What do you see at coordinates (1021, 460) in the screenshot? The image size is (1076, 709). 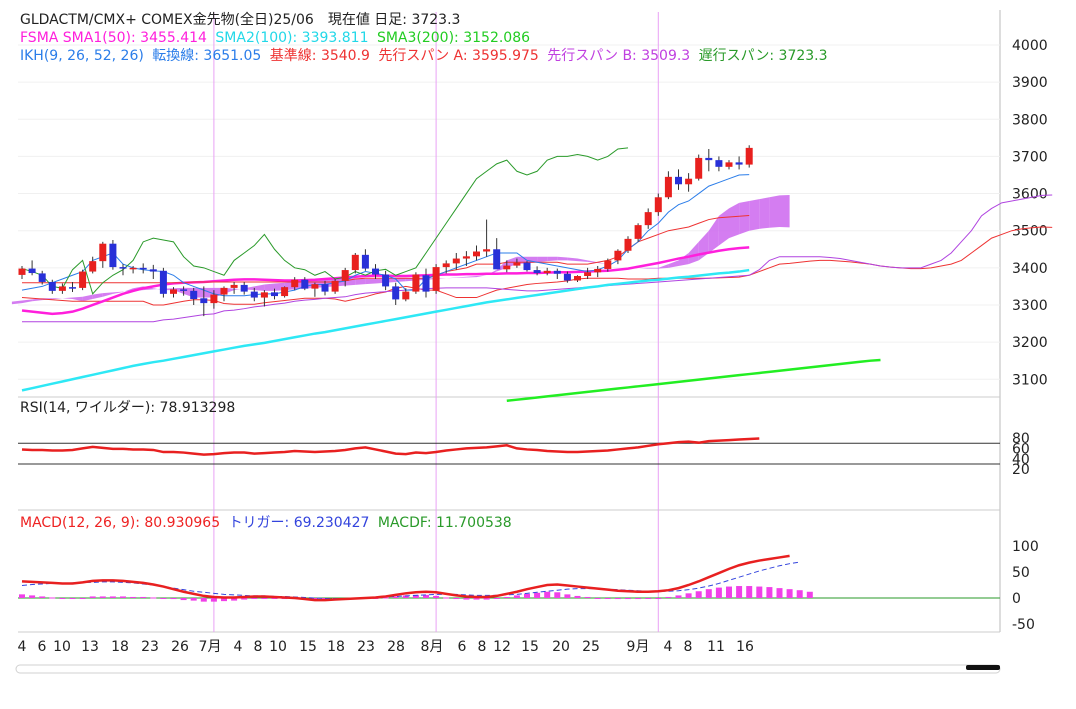 I see `rsi-tick-label: 40` at bounding box center [1021, 460].